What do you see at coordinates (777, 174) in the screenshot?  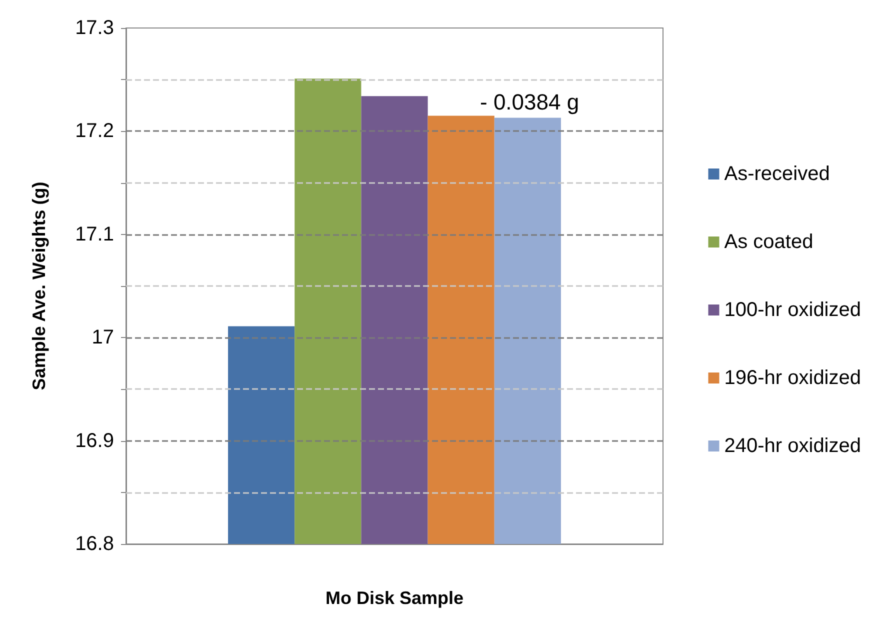 I see `legend-label: As-received` at bounding box center [777, 174].